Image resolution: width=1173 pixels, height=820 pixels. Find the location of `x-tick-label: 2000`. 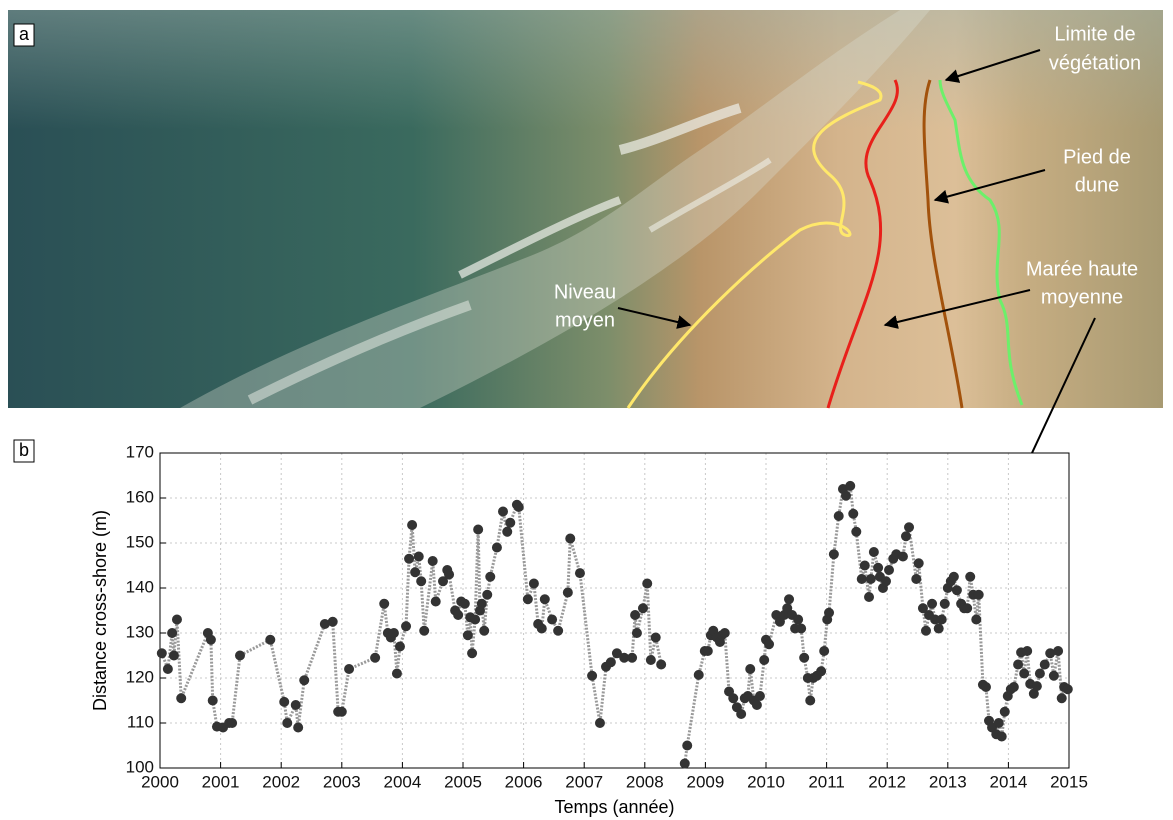

x-tick-label: 2000 is located at coordinates (160, 781).